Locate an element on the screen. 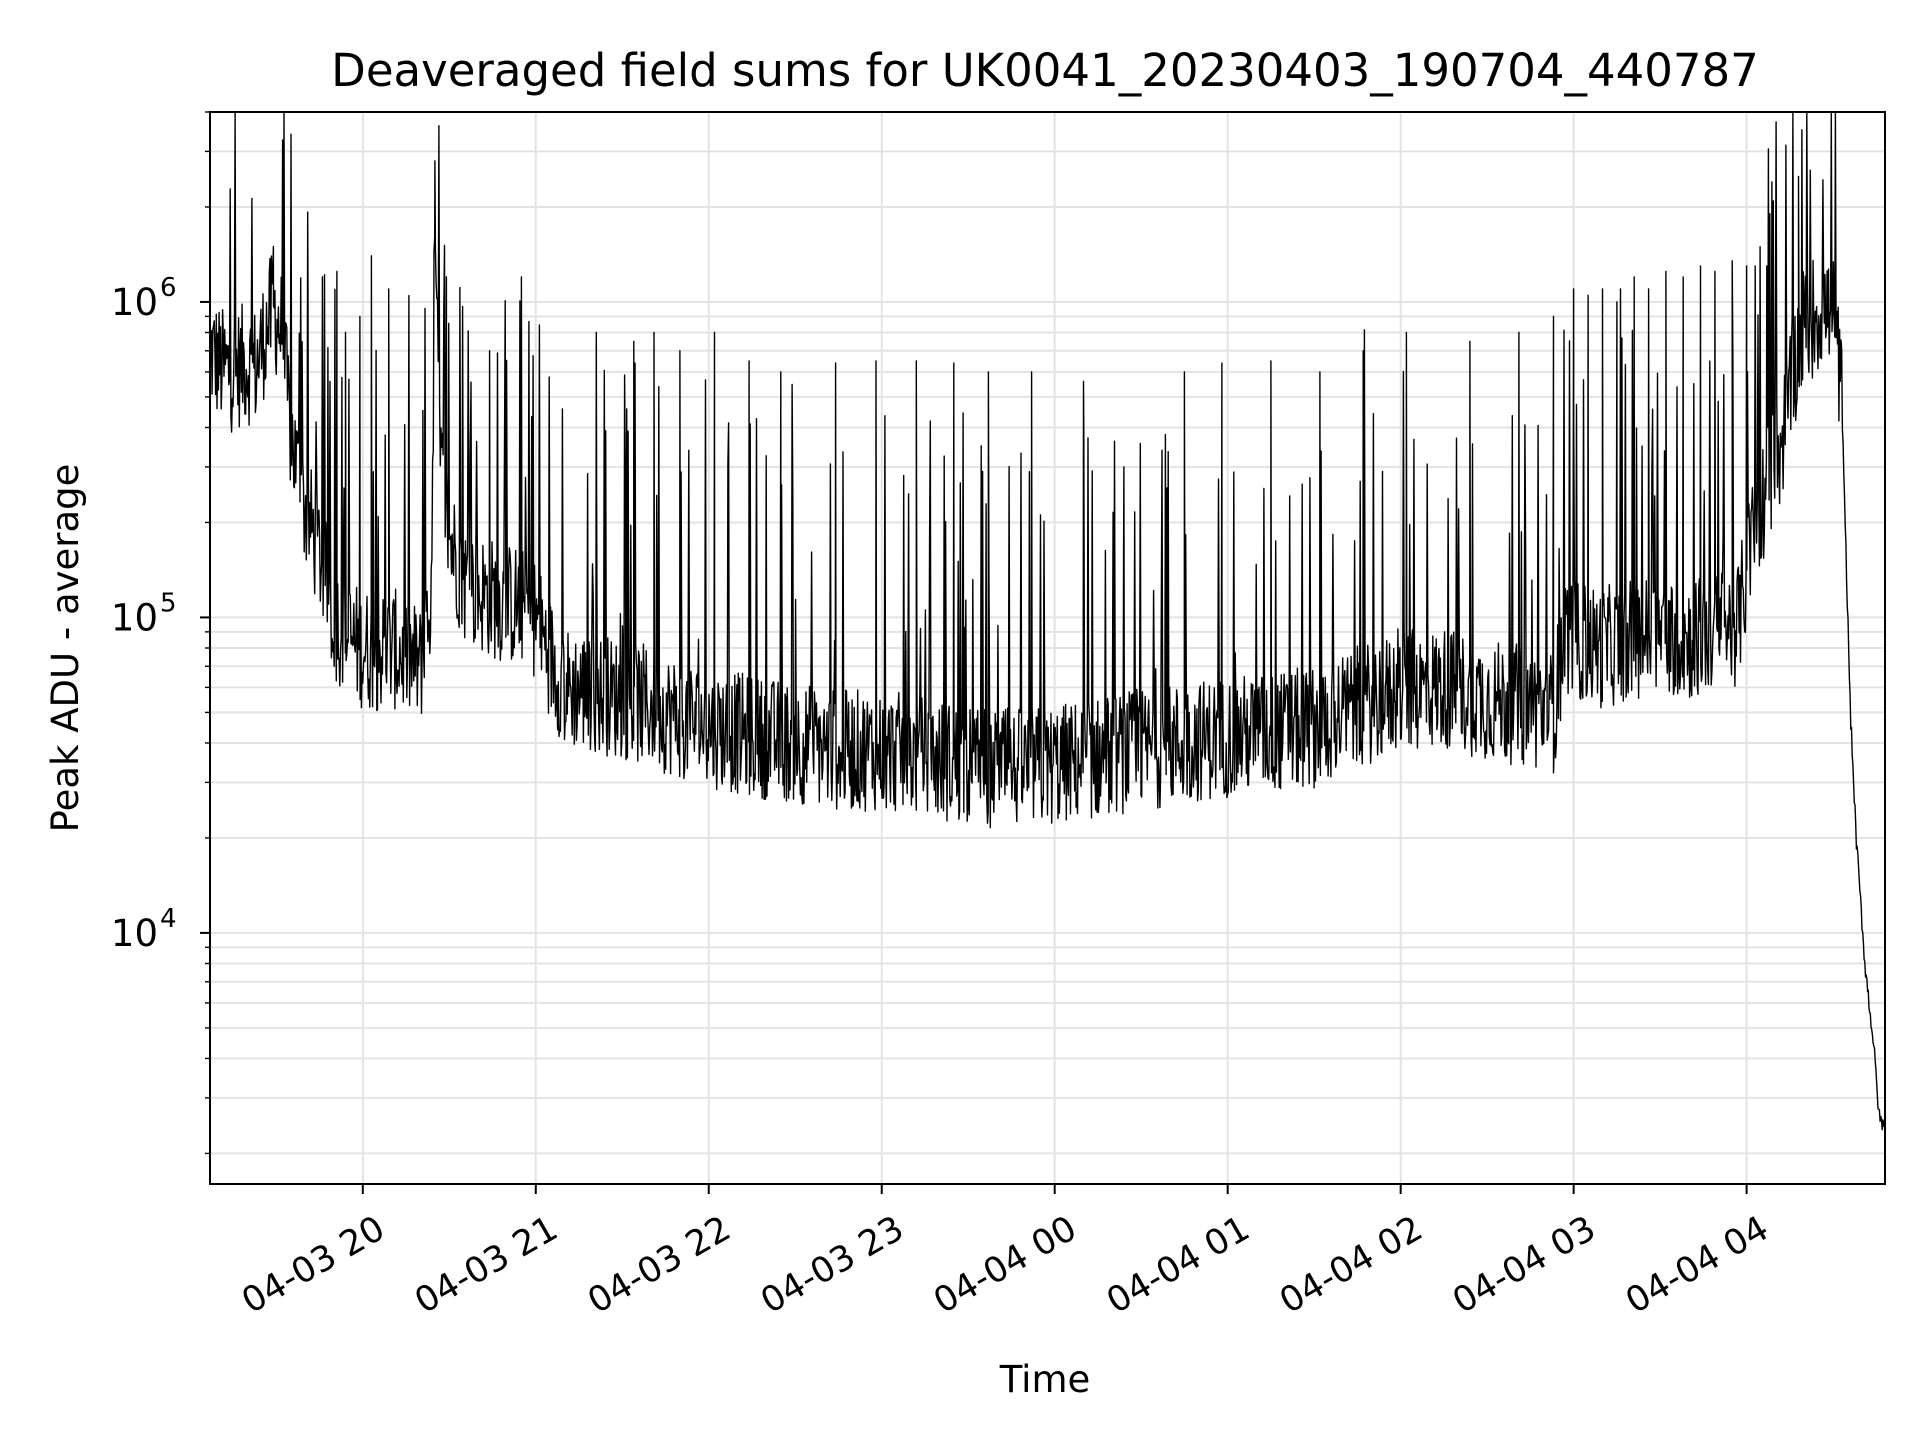  y-tick-exponent: 6 is located at coordinates (168, 288).